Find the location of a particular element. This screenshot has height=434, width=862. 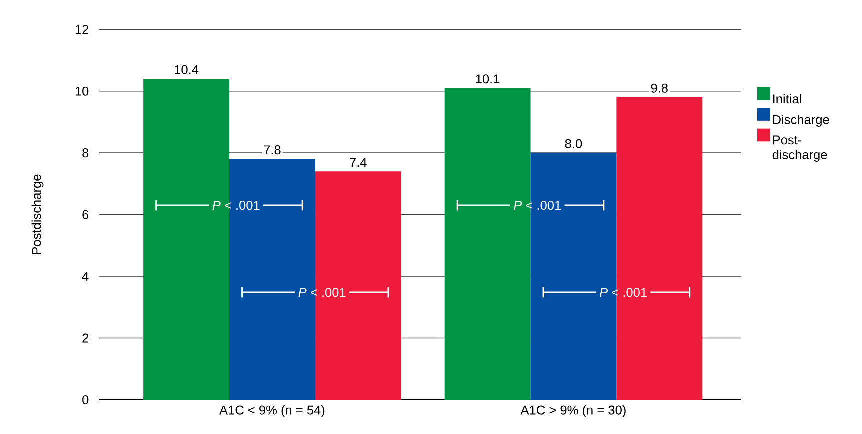

y-tick-label: 4 is located at coordinates (85, 277).